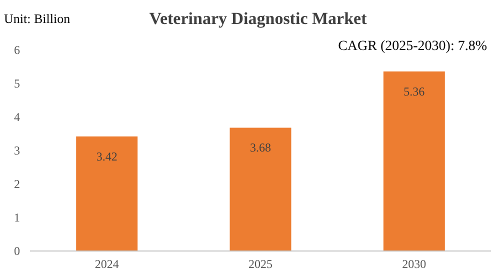 This screenshot has height=279, width=499. What do you see at coordinates (17, 184) in the screenshot?
I see `y-tick-label: 2` at bounding box center [17, 184].